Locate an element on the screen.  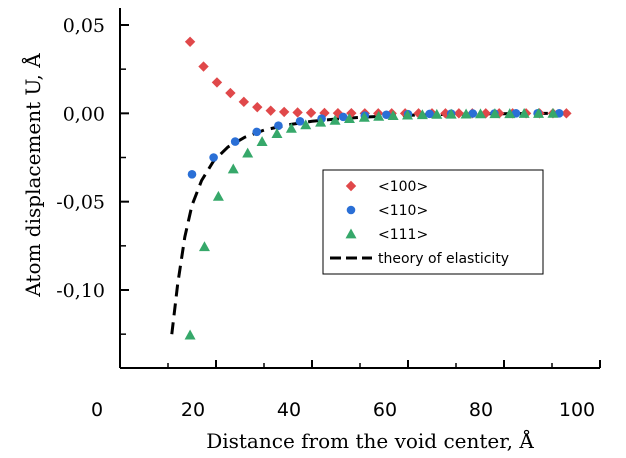
y-axis-title: Atom displacement U, Å is located at coordinates (32, 175).